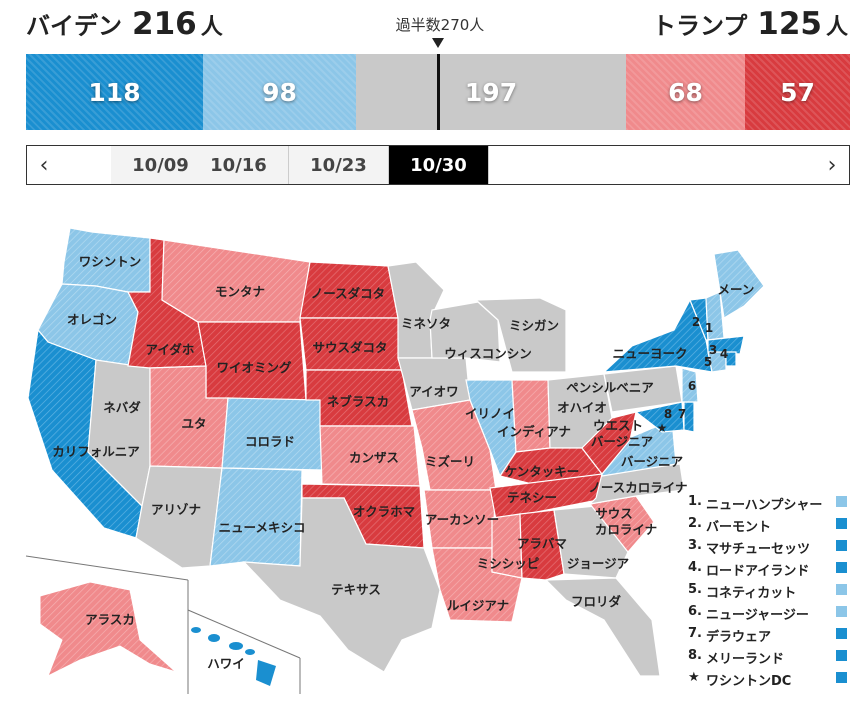 The height and width of the screenshot is (709, 862). I want to click on label-ohio: オハイオ, so click(582, 407).